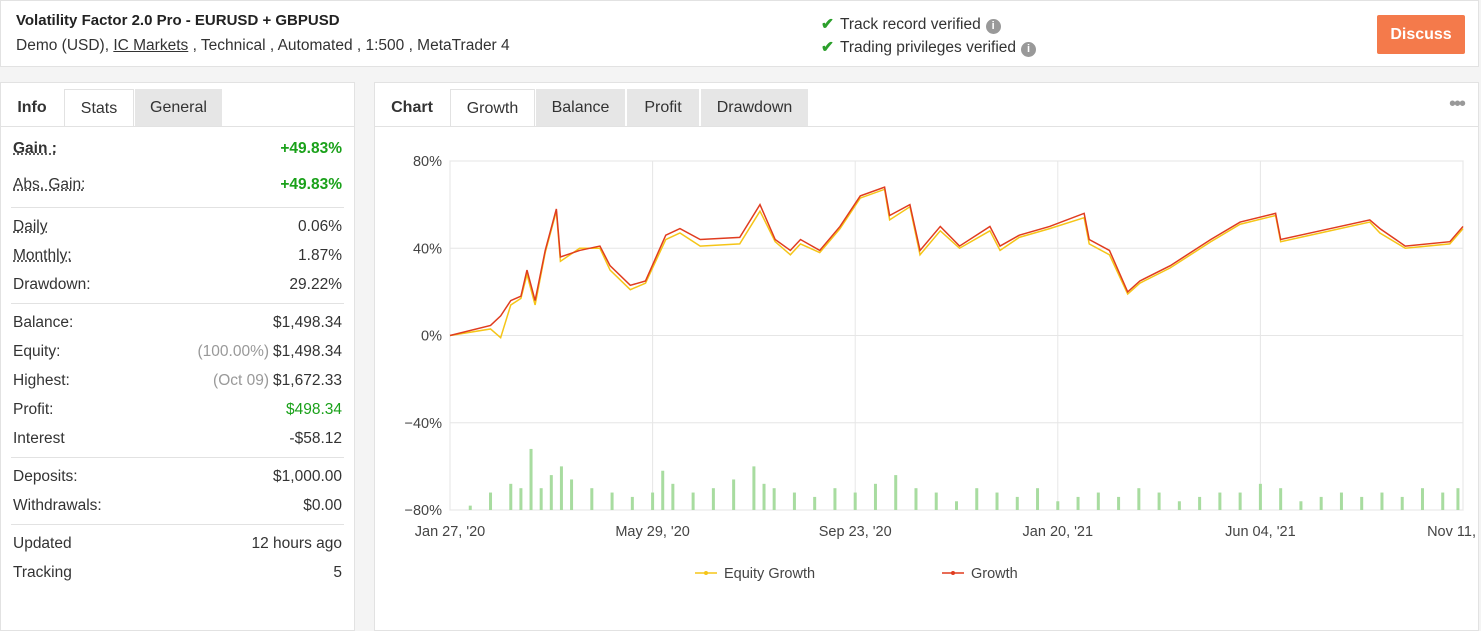 The width and height of the screenshot is (1481, 631). I want to click on stat-value: -$58.12, so click(315, 438).